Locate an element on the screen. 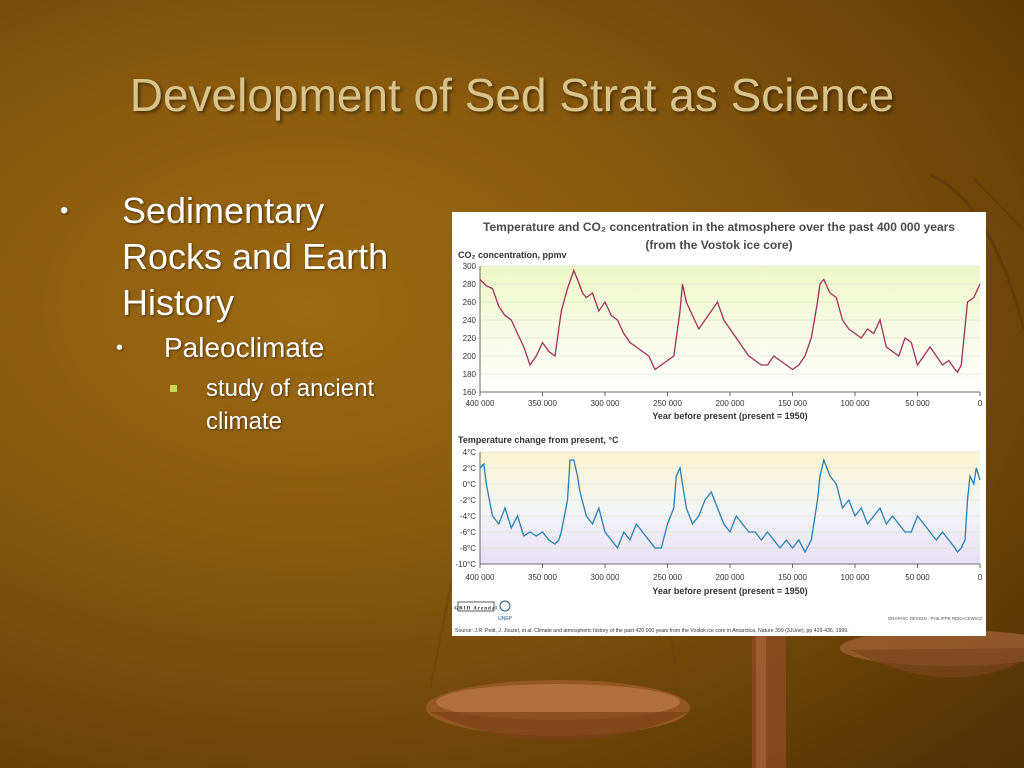  bullet-text-study-ancient-climate: study of ancient climate is located at coordinates (290, 405).